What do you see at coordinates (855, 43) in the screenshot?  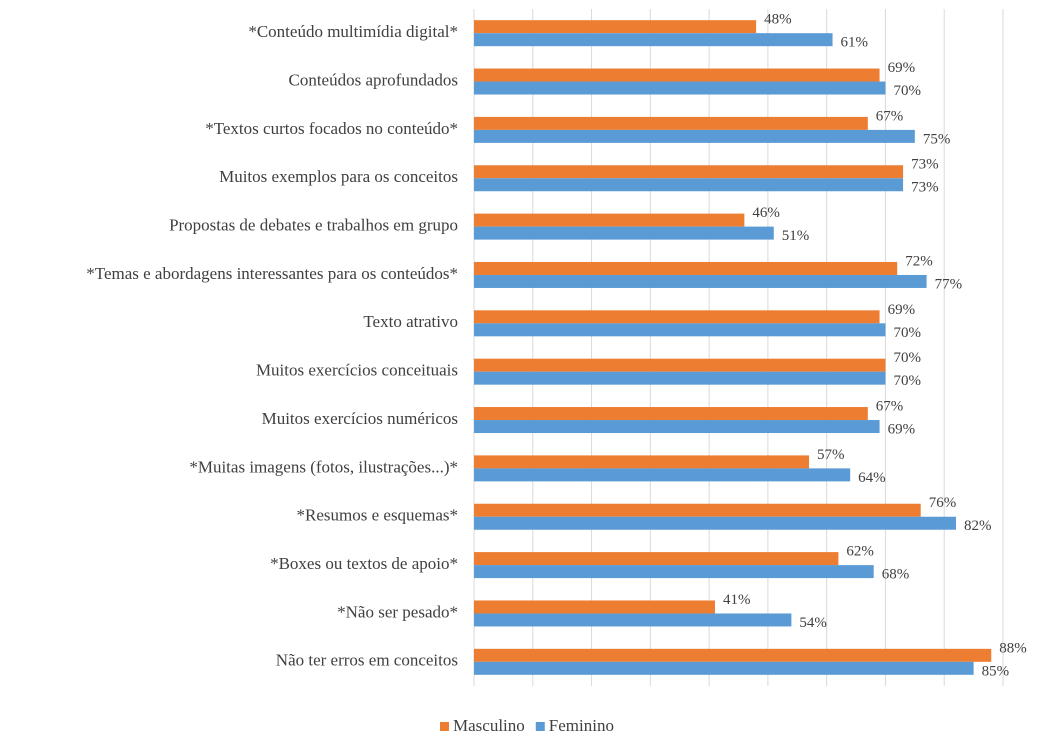 I see `value-label: 61%` at bounding box center [855, 43].